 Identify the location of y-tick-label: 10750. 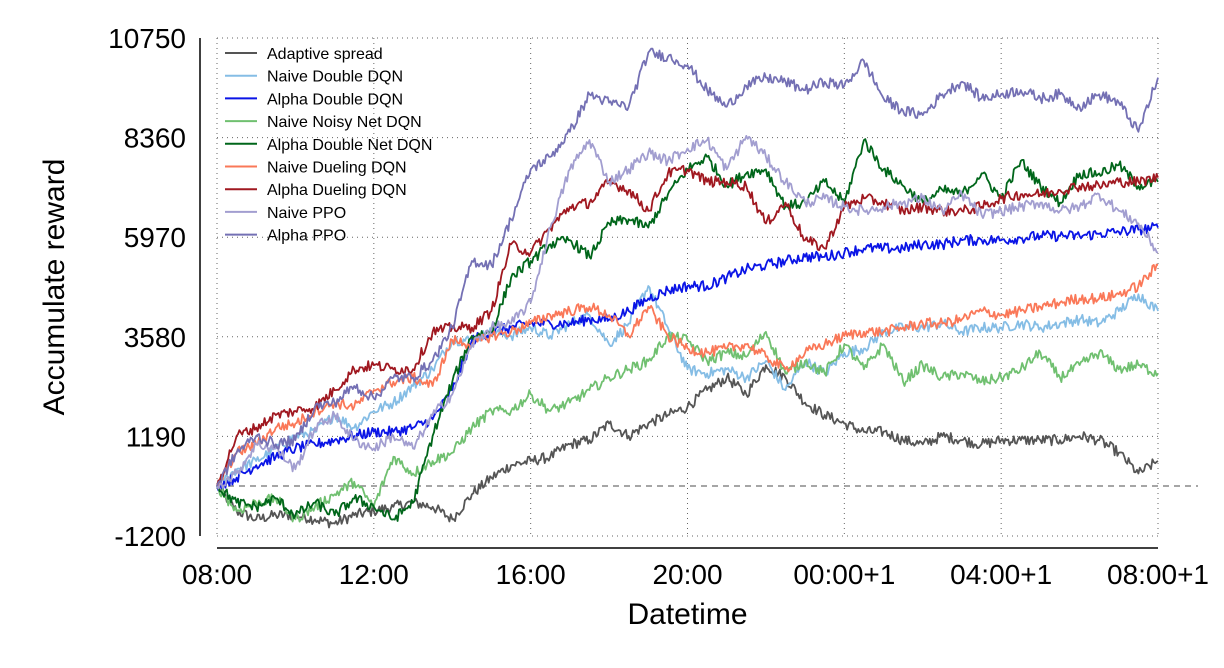
(147, 38).